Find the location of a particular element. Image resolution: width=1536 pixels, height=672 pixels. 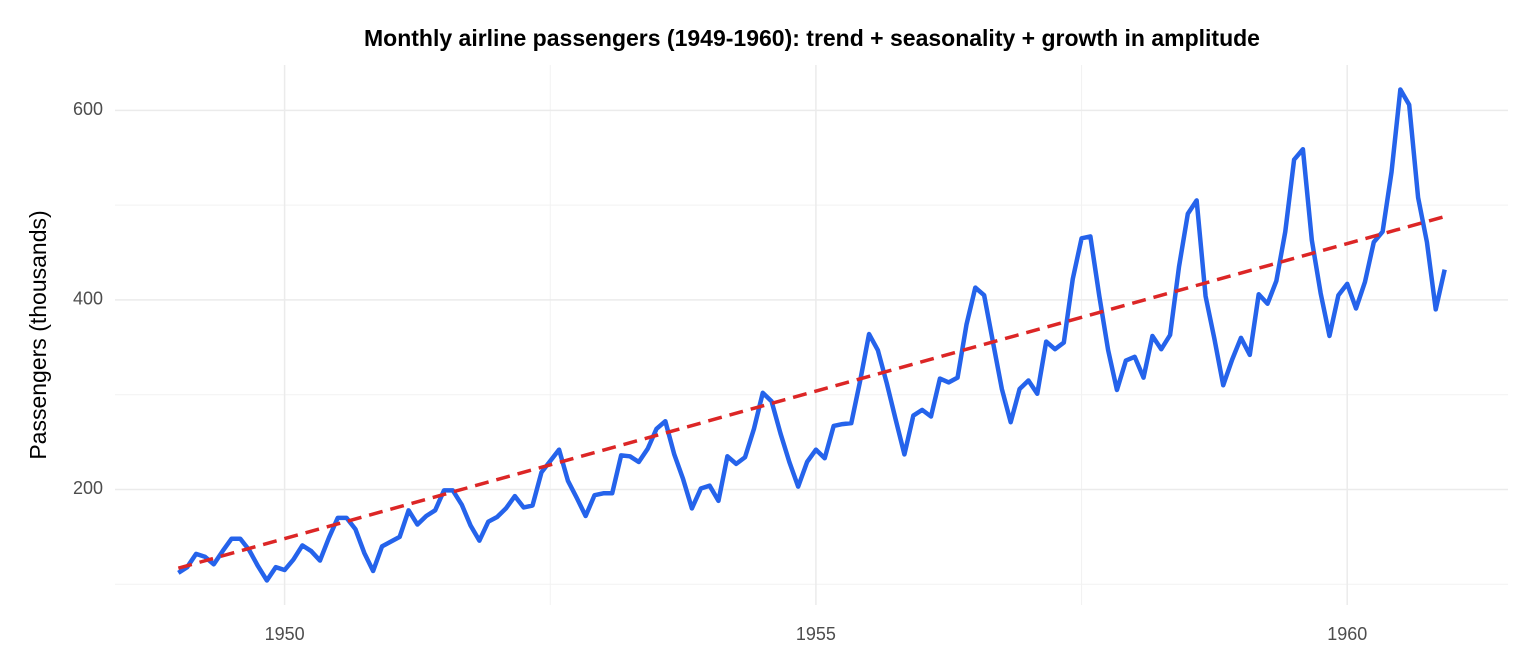

x-tick-label: 1960 is located at coordinates (1347, 634).